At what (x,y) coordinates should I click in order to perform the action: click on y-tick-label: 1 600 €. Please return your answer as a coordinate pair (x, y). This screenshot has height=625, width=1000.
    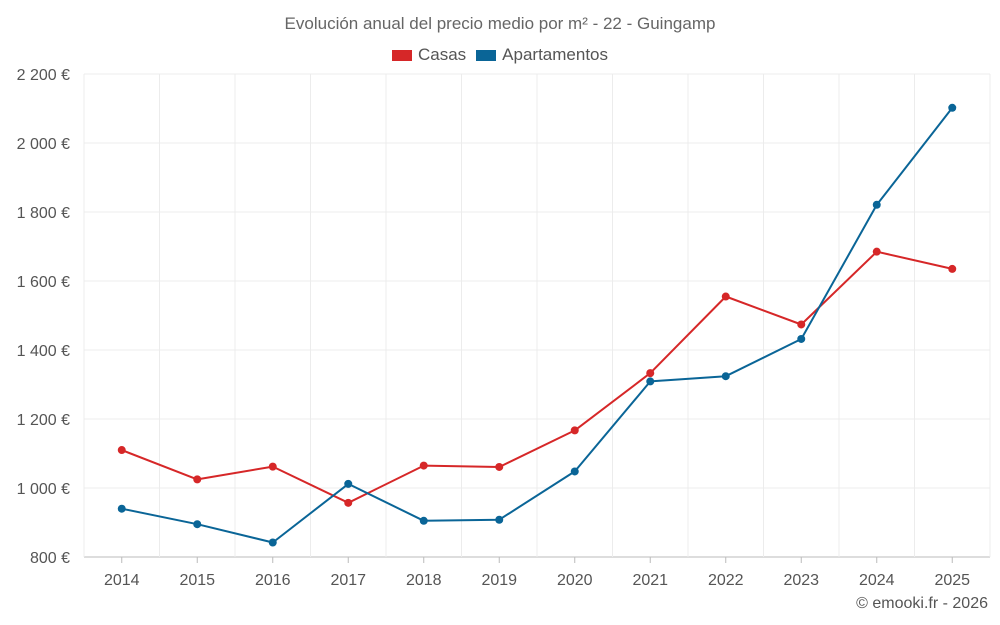
    Looking at the image, I should click on (43, 282).